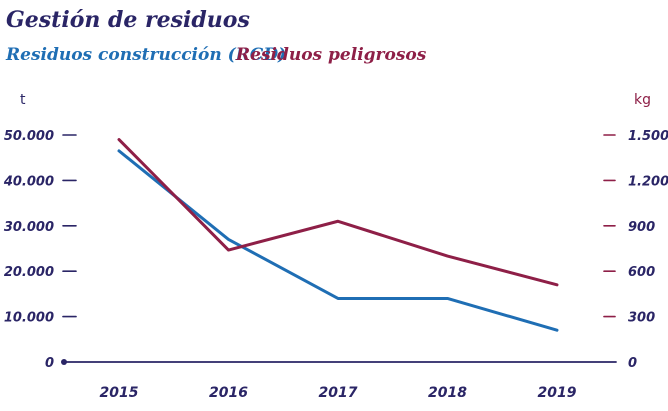 The width and height of the screenshot is (668, 411). What do you see at coordinates (641, 272) in the screenshot?
I see `right-tick-label: 600` at bounding box center [641, 272].